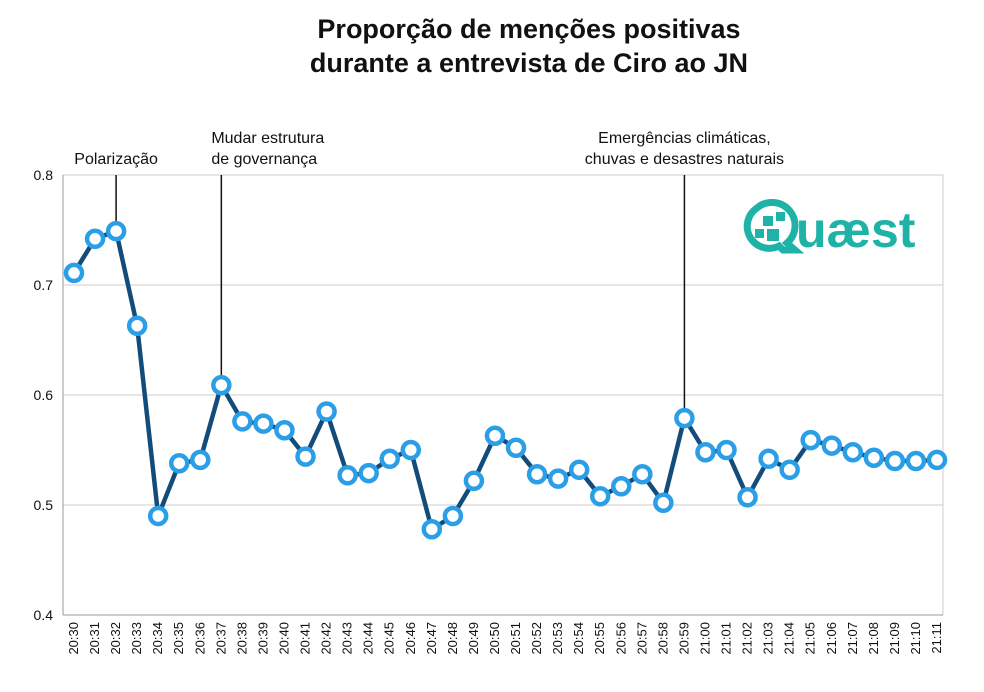 This screenshot has height=692, width=984. Describe the element at coordinates (726, 638) in the screenshot. I see `x-tick-label: 21:01` at that location.